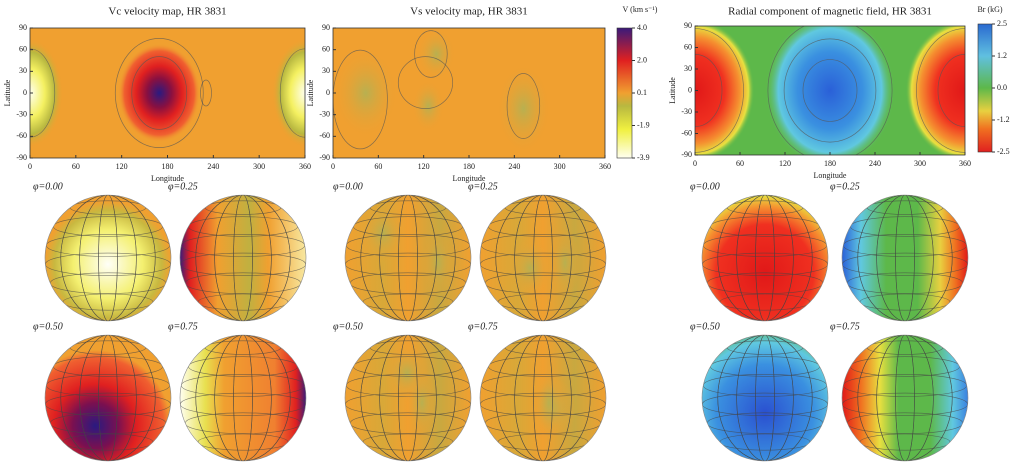  Describe the element at coordinates (469, 12) in the screenshot. I see `map-title: Vs velocity map, HR 3831` at that location.